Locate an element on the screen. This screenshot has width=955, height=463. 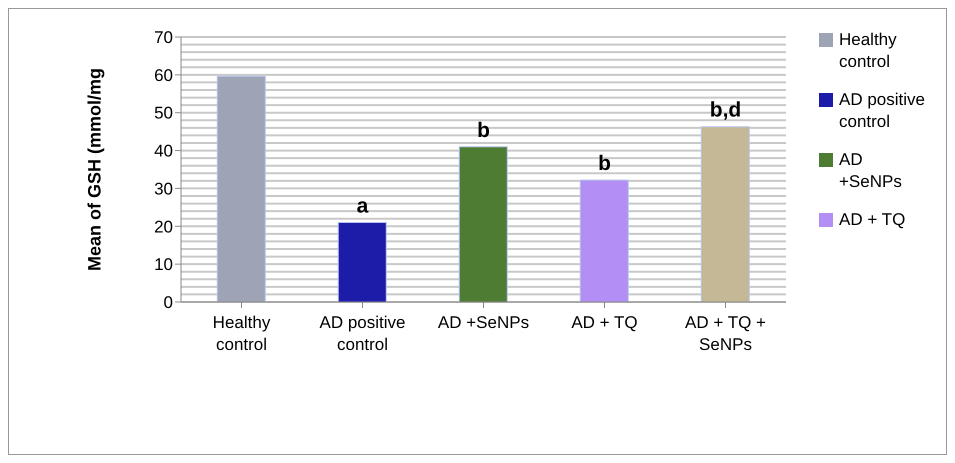
y-tick-label: 40 is located at coordinates (163, 151).